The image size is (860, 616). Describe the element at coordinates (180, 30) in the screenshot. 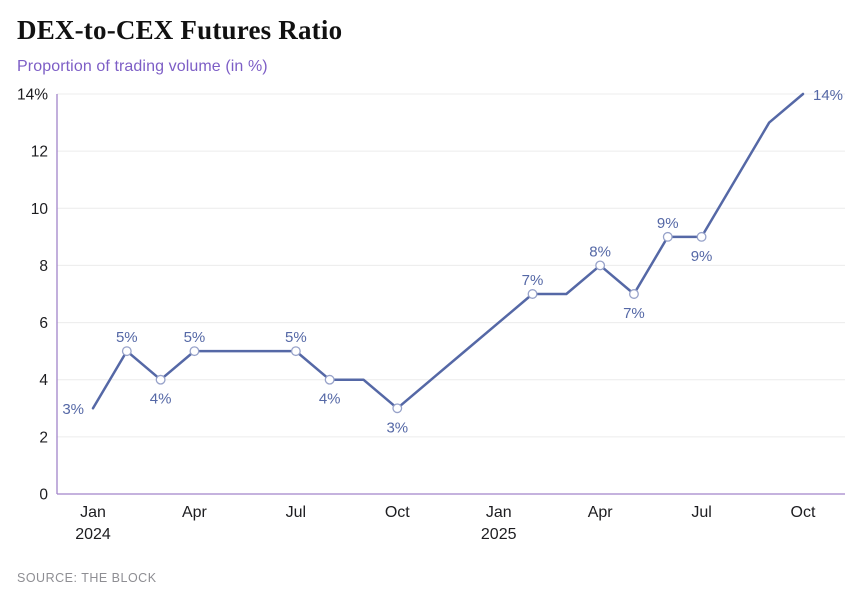

I see `page-title: DEX-to-CEX Futures Ratio` at that location.